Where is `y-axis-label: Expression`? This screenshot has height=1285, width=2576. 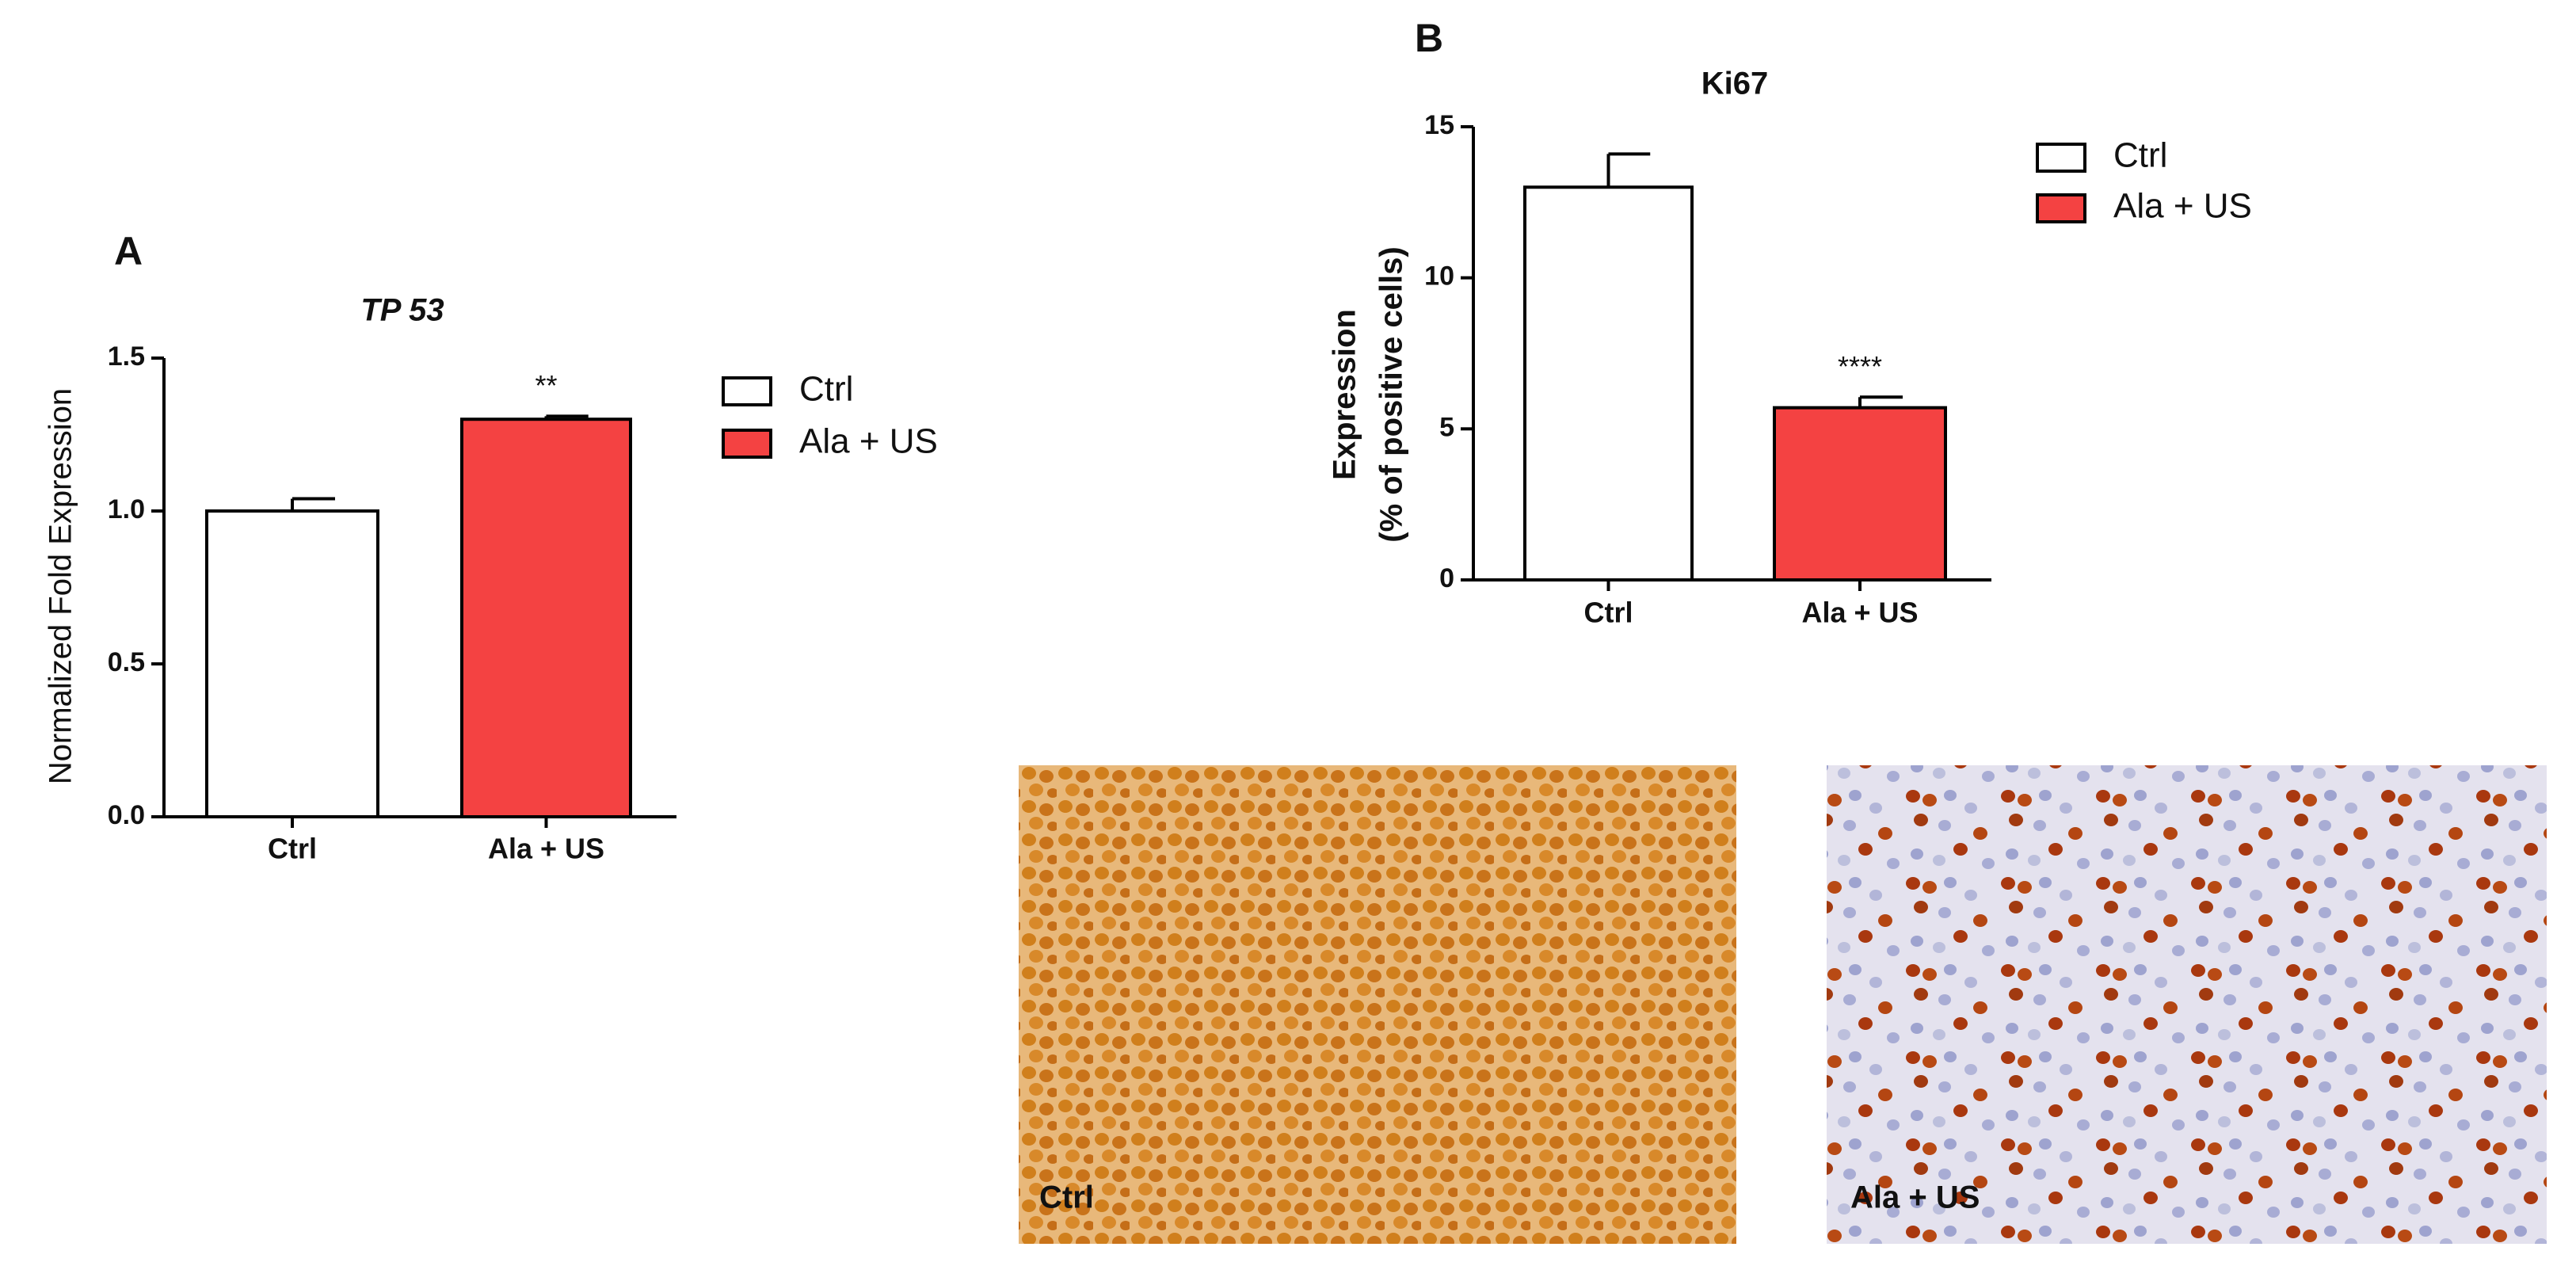 y-axis-label: Expression is located at coordinates (1345, 394).